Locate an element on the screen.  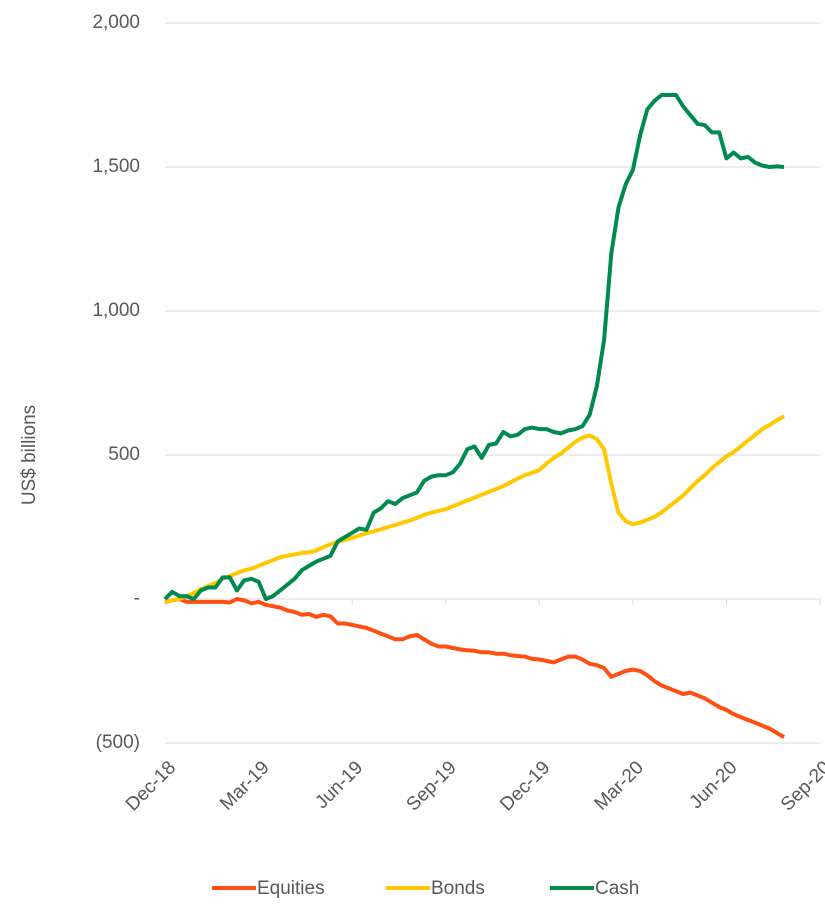
legend-label: Equities is located at coordinates (291, 888).